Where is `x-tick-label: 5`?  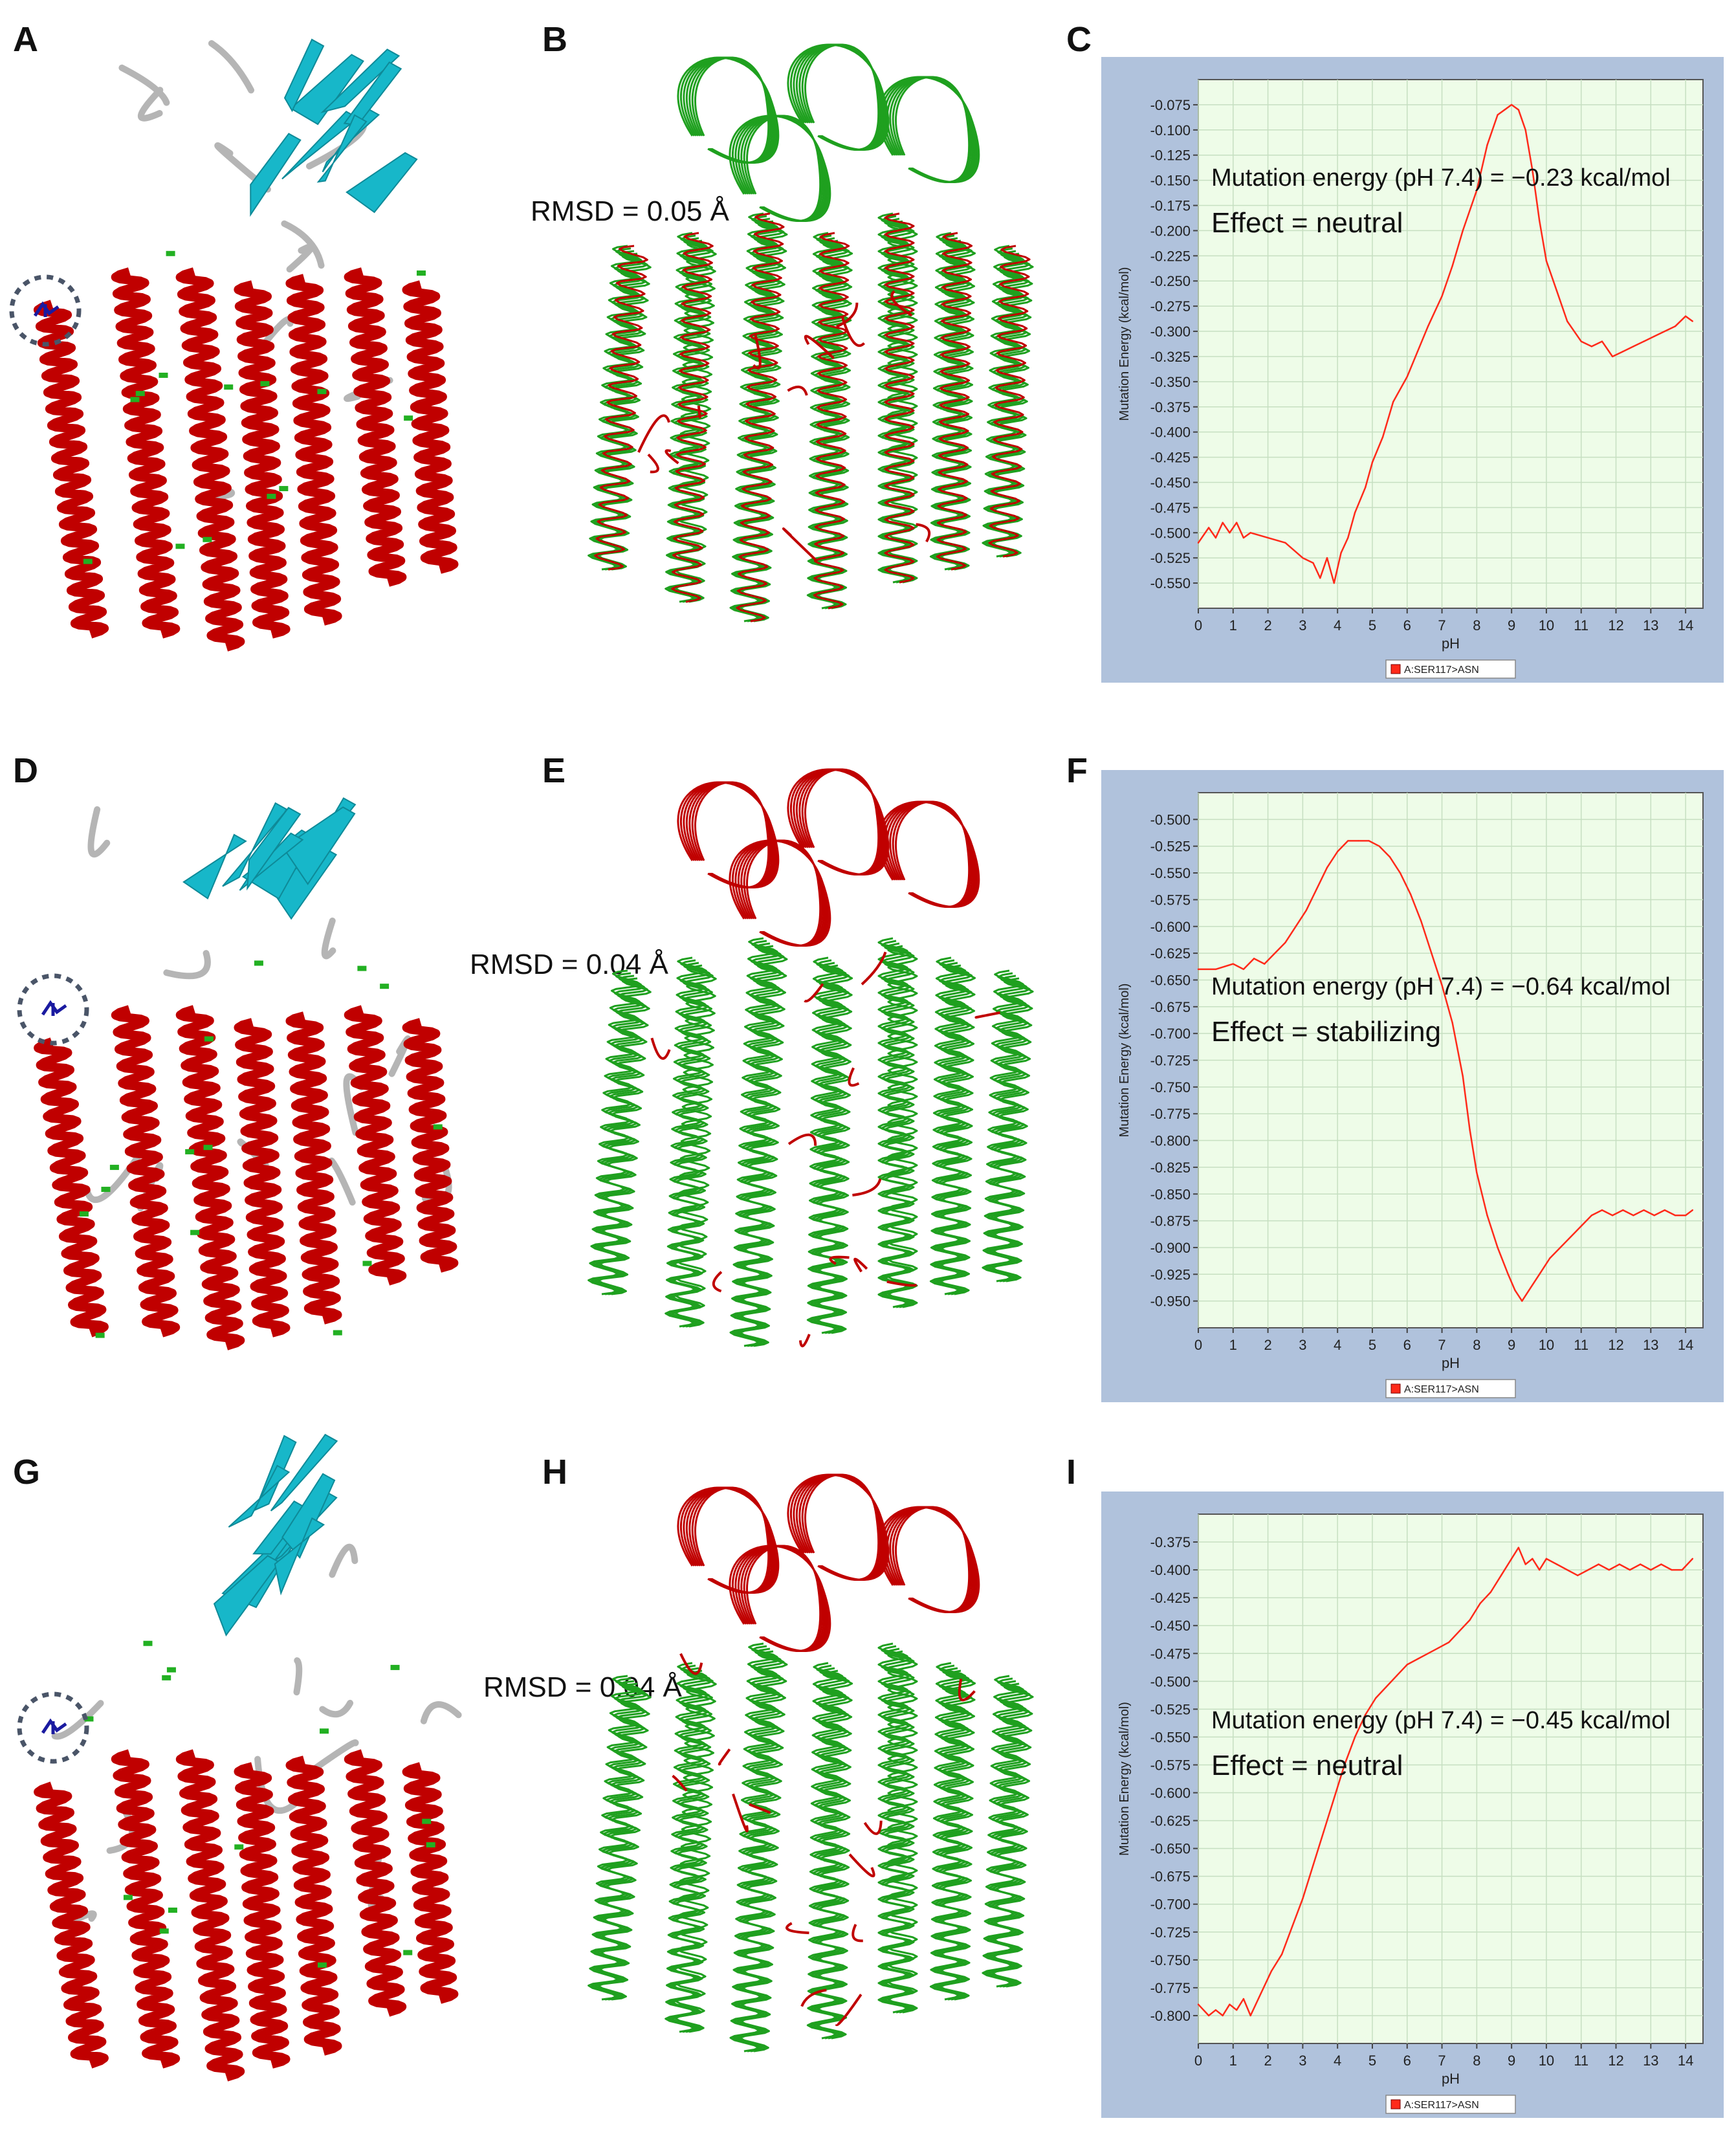 x-tick-label: 5 is located at coordinates (1372, 625).